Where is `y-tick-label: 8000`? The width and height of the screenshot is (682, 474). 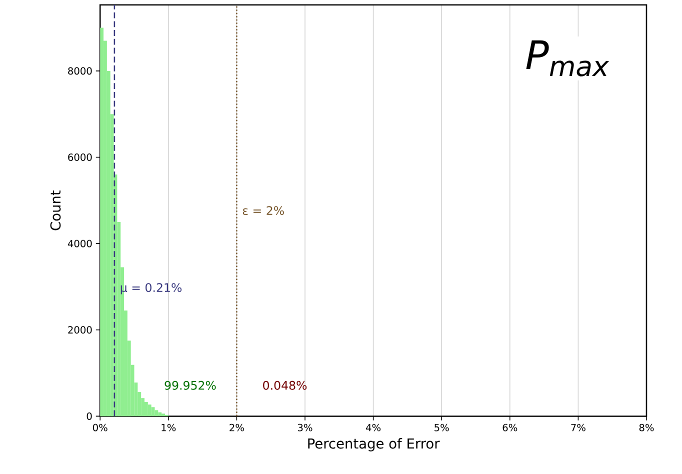
y-tick-label: 8000 is located at coordinates (80, 70).